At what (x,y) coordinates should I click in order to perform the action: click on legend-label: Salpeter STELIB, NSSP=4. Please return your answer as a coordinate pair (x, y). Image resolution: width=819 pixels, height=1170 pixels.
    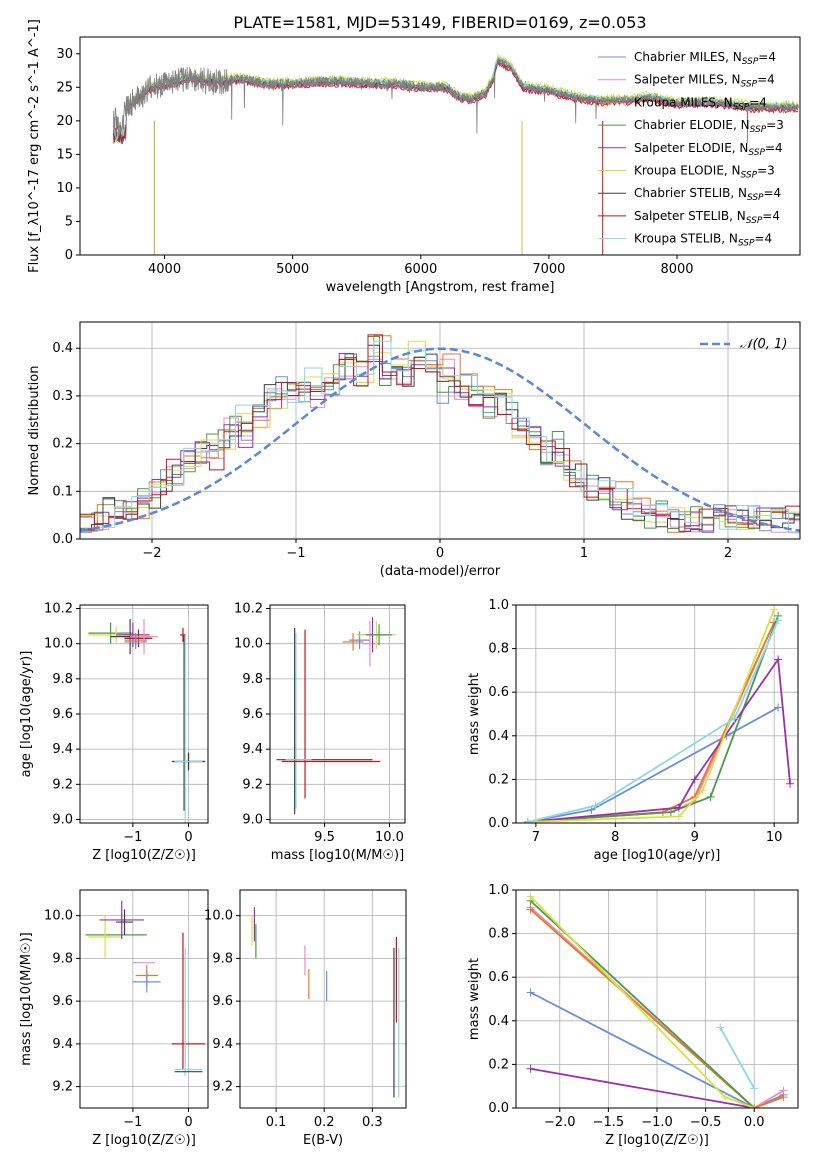
    Looking at the image, I should click on (707, 217).